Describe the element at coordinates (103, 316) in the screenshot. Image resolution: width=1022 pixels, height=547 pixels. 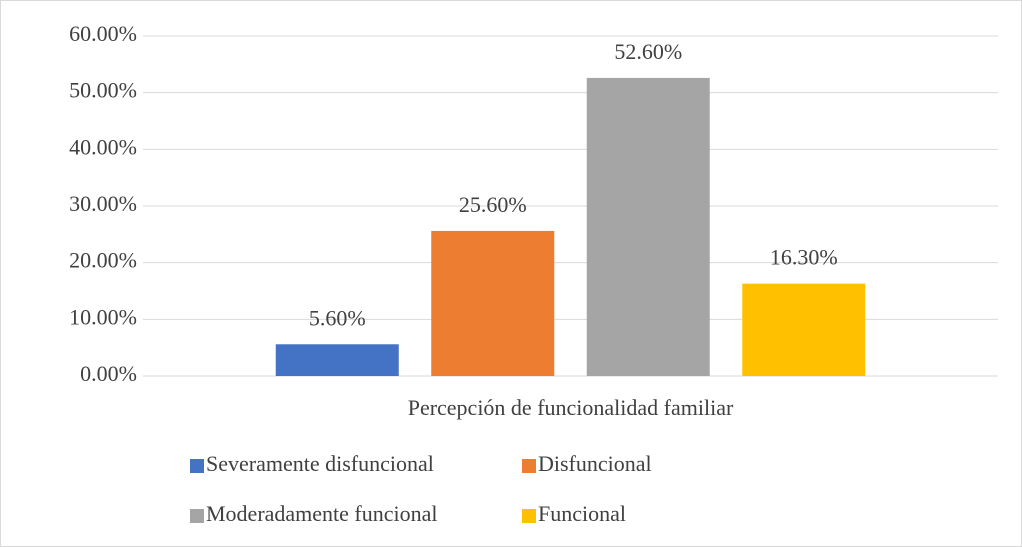
I see `y-tick-label: 10.00%` at that location.